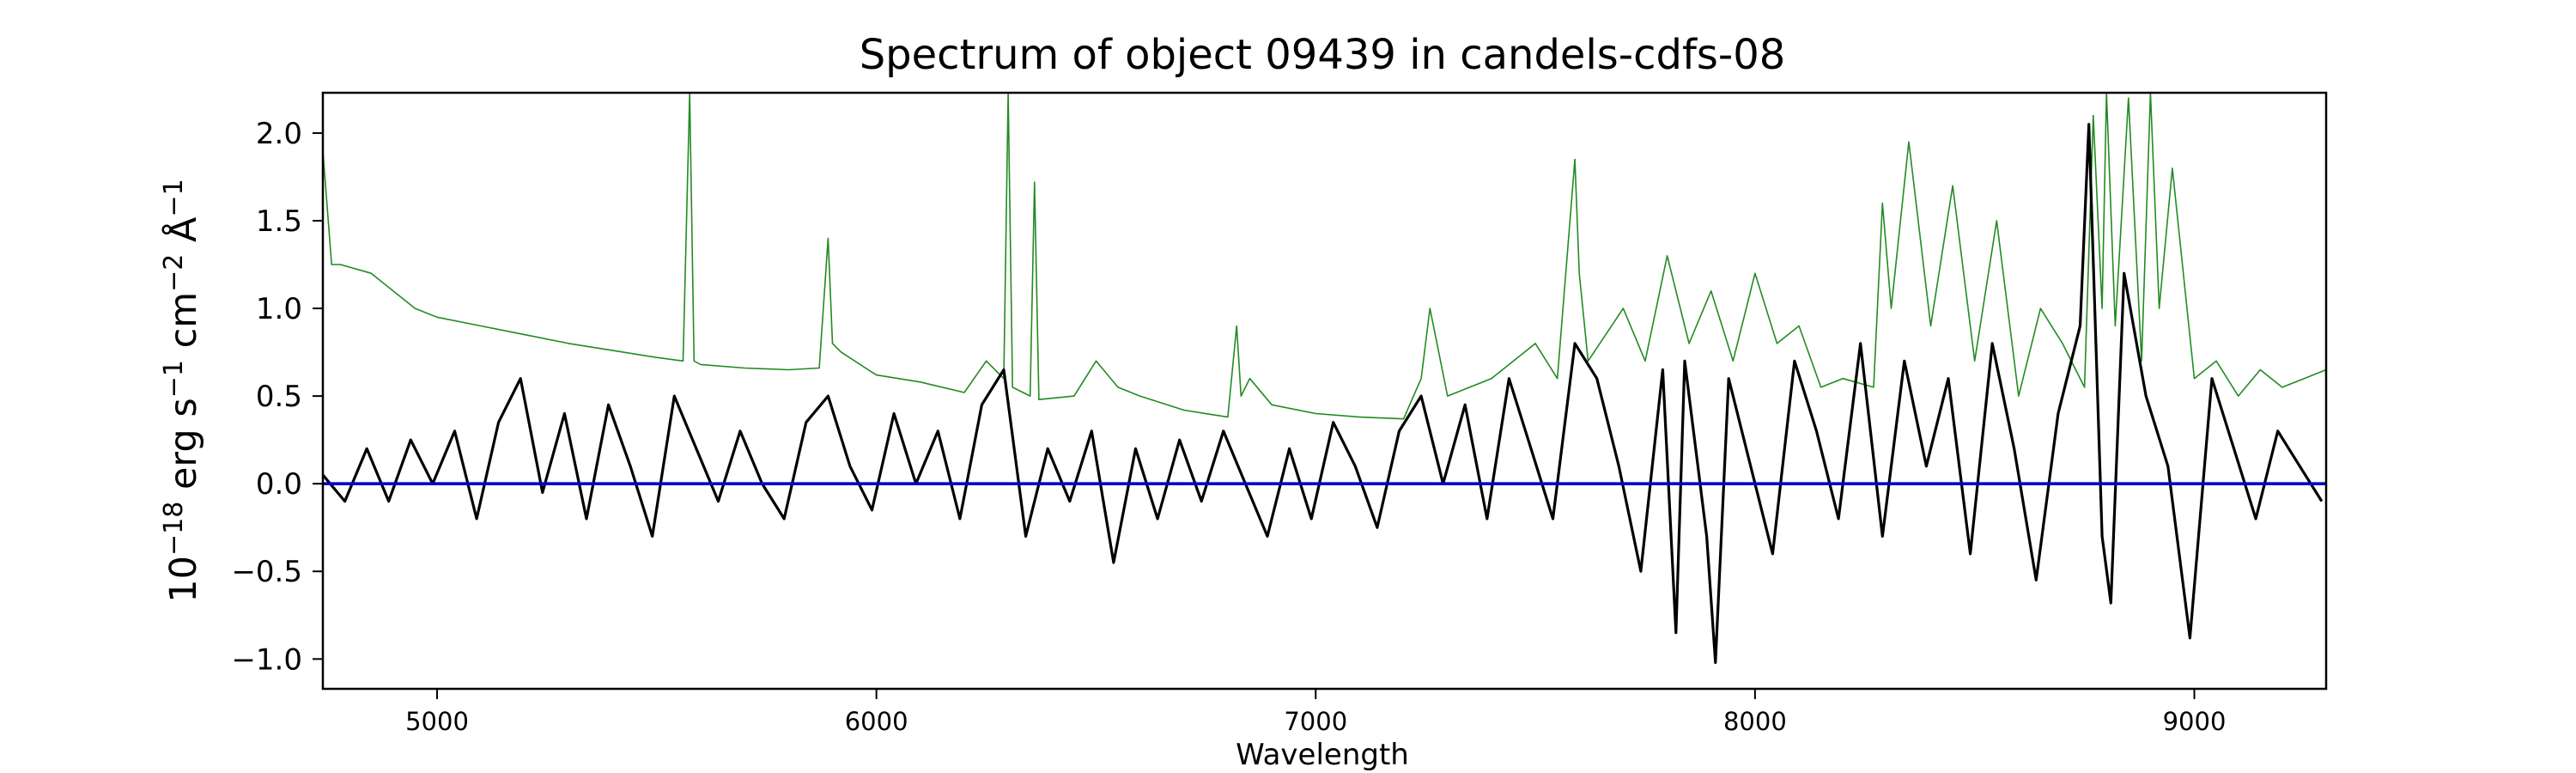 This screenshot has width=2576, height=773. Describe the element at coordinates (266, 659) in the screenshot. I see `y-tick-label: −1.0` at that location.